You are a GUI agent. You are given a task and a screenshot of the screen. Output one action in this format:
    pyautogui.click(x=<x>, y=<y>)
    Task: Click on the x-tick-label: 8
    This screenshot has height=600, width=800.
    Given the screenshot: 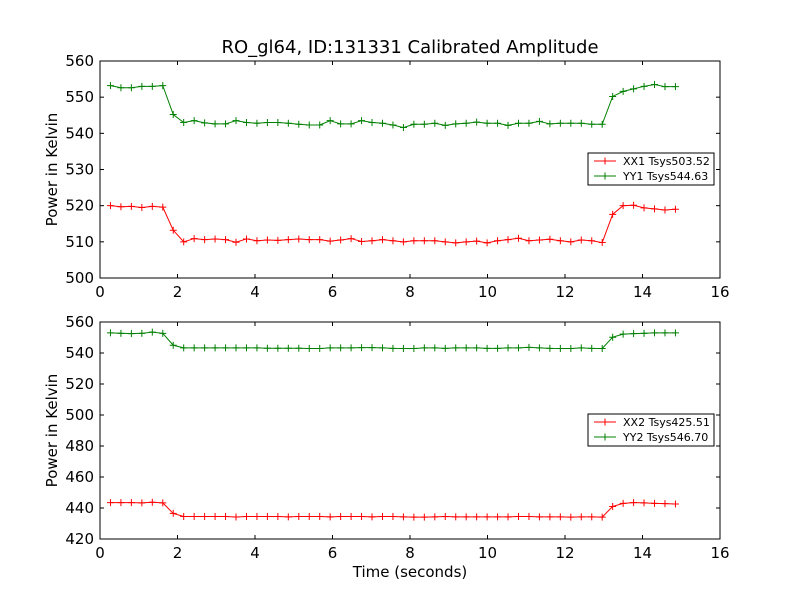 What is the action you would take?
    pyautogui.click(x=410, y=292)
    